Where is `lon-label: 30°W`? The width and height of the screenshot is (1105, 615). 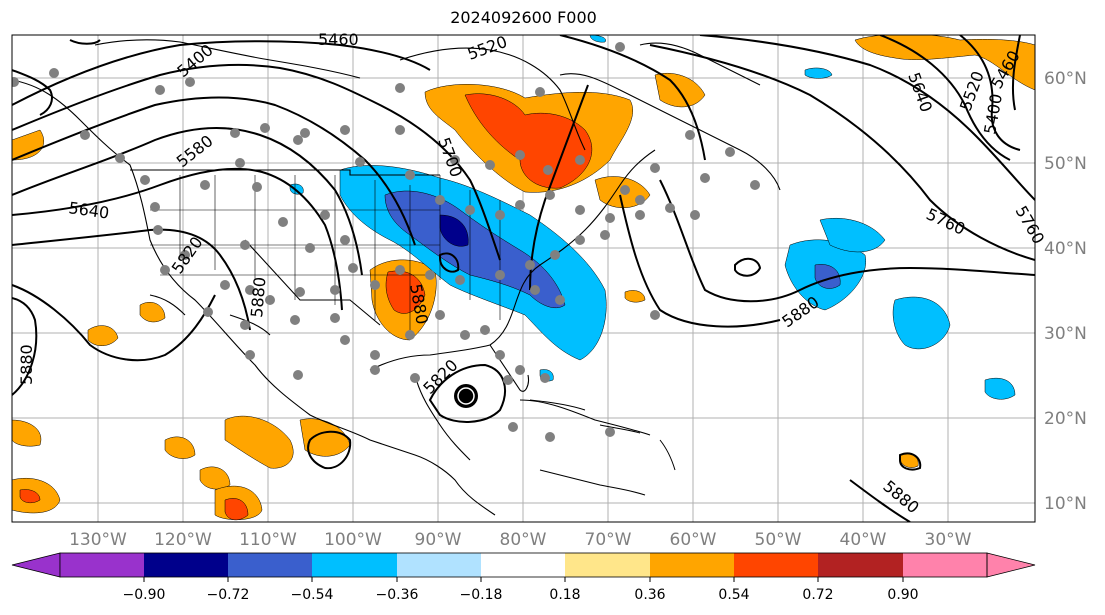
lon-label: 30°W is located at coordinates (948, 540).